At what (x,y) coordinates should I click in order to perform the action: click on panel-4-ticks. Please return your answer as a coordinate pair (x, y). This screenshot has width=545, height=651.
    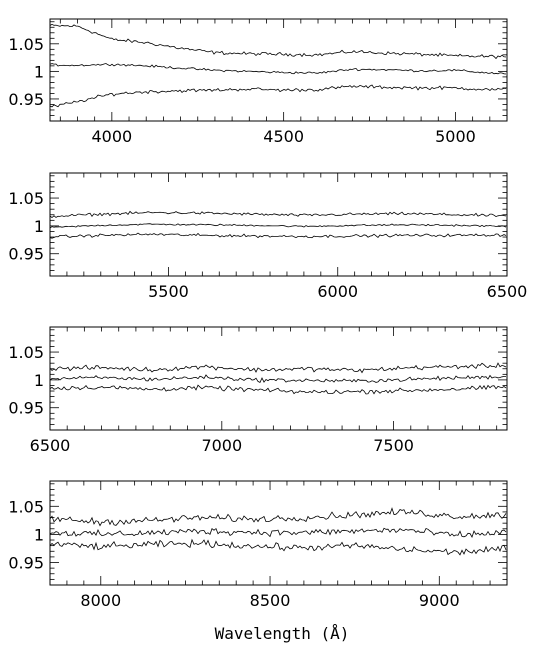
    Looking at the image, I should click on (278, 533).